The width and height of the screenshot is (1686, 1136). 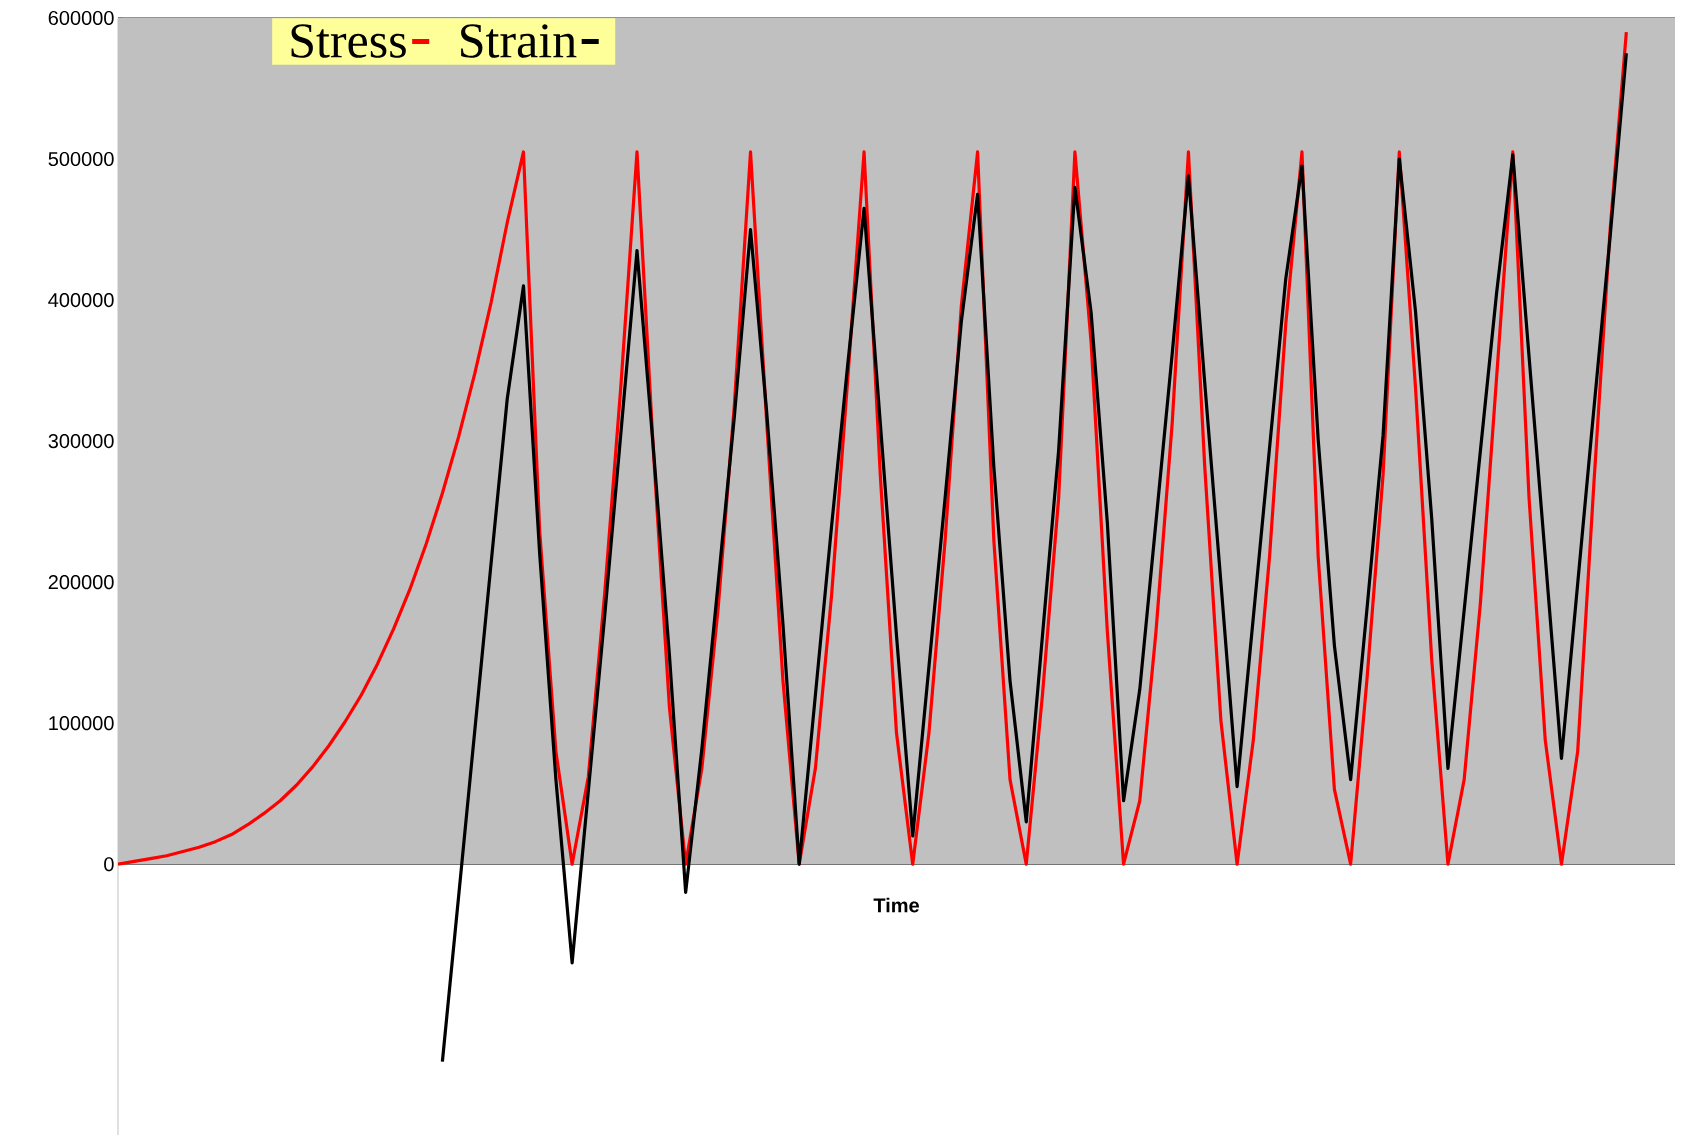 I want to click on x-axis-title: Time, so click(x=896, y=905).